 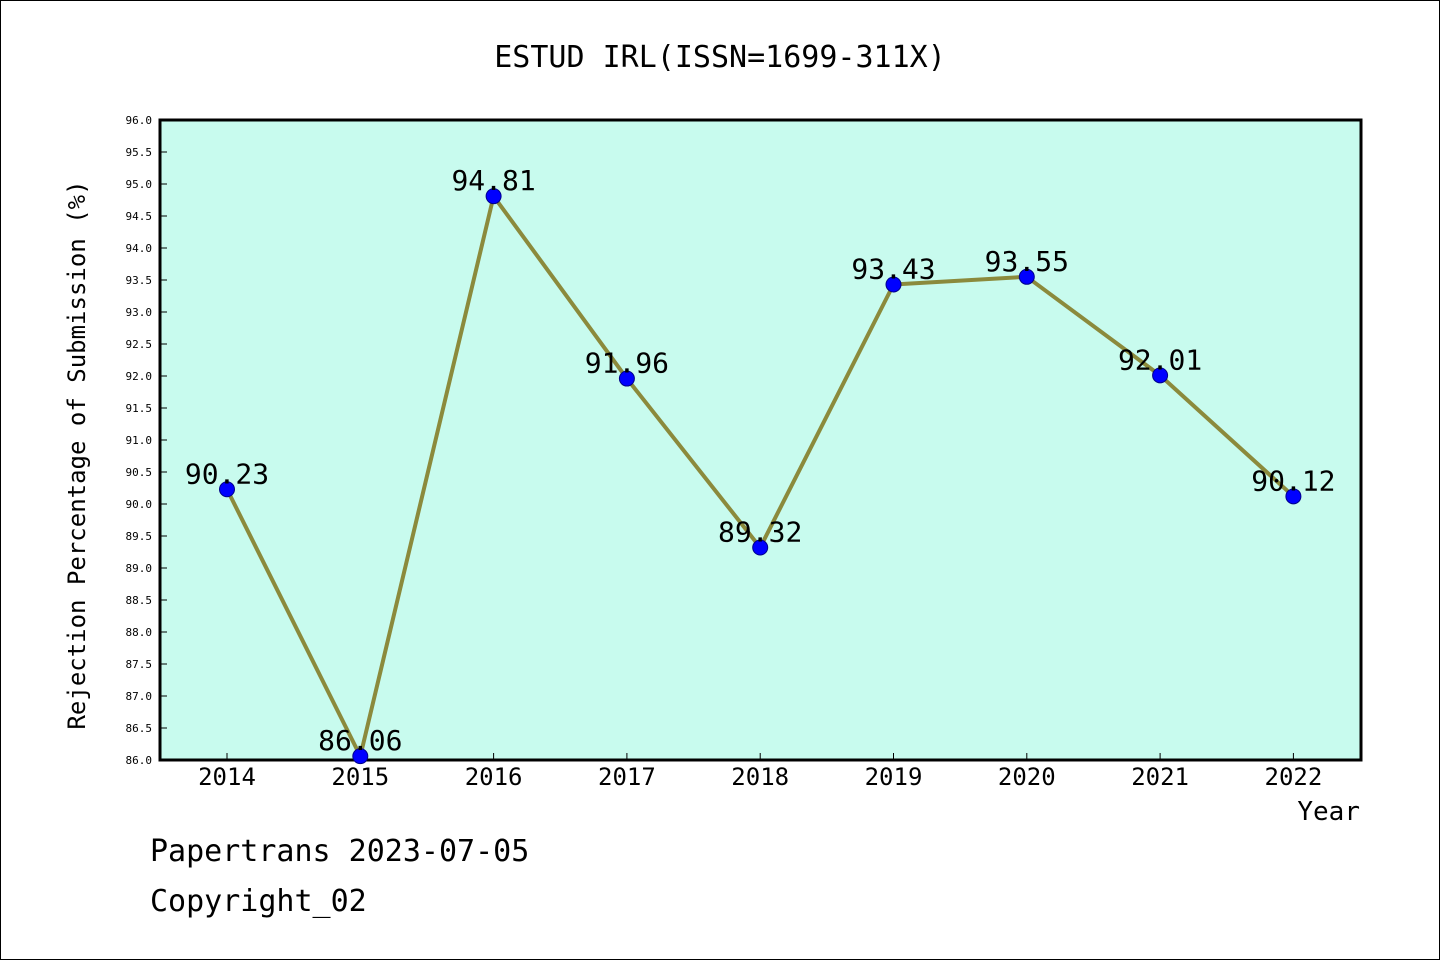 I want to click on data-label: 89.32, so click(x=760, y=532).